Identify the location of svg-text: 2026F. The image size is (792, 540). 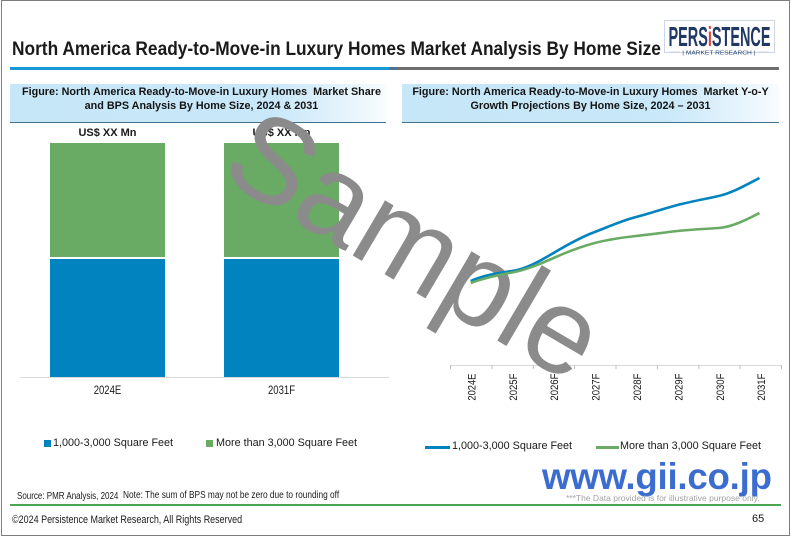
(555, 386).